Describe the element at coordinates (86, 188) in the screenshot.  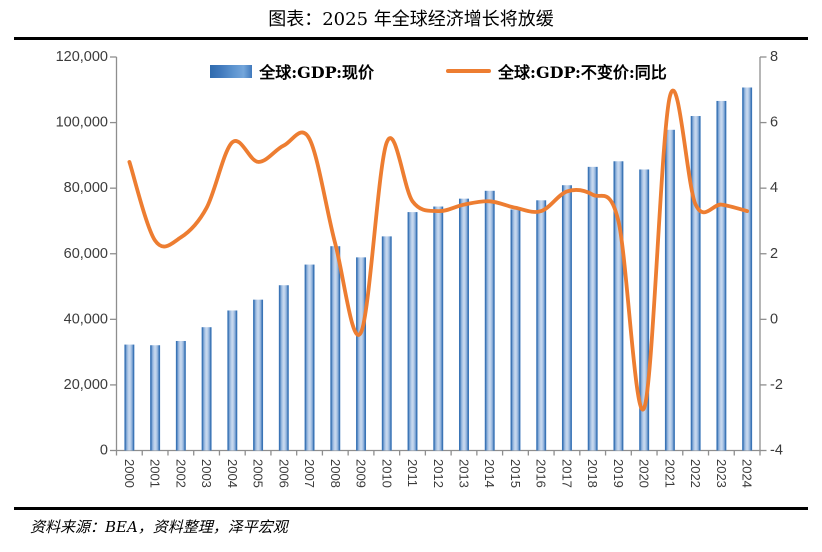
I see `left-axis-tick-label: 80,000` at that location.